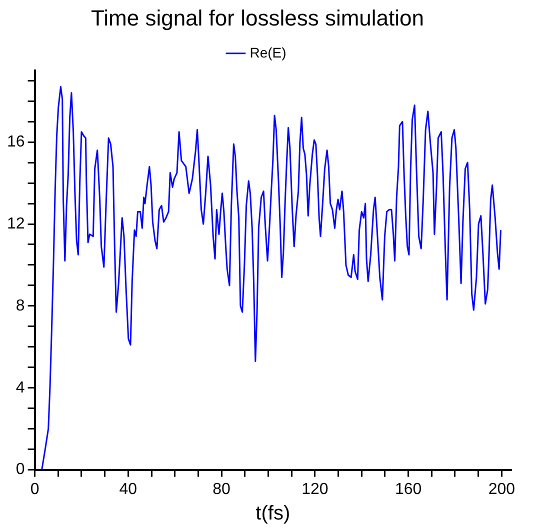 The image size is (537, 528). What do you see at coordinates (20, 305) in the screenshot?
I see `y-tick-label: 8` at bounding box center [20, 305].